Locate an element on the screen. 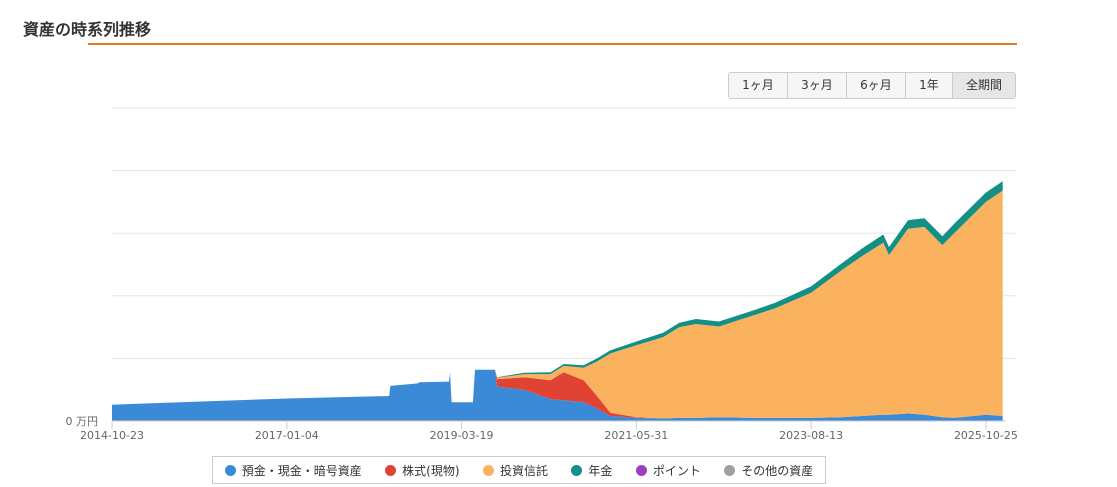  x-tick-label: 2017-01-04 is located at coordinates (287, 435).